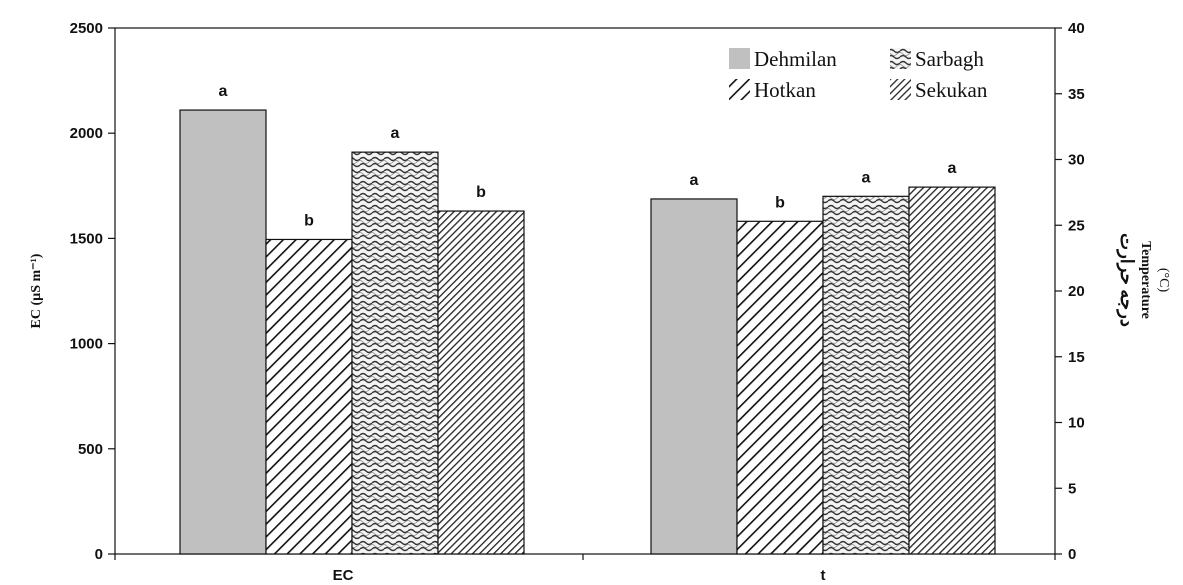  What do you see at coordinates (949, 59) in the screenshot?
I see `legend-label-sarbagh: Sarbagh` at bounding box center [949, 59].